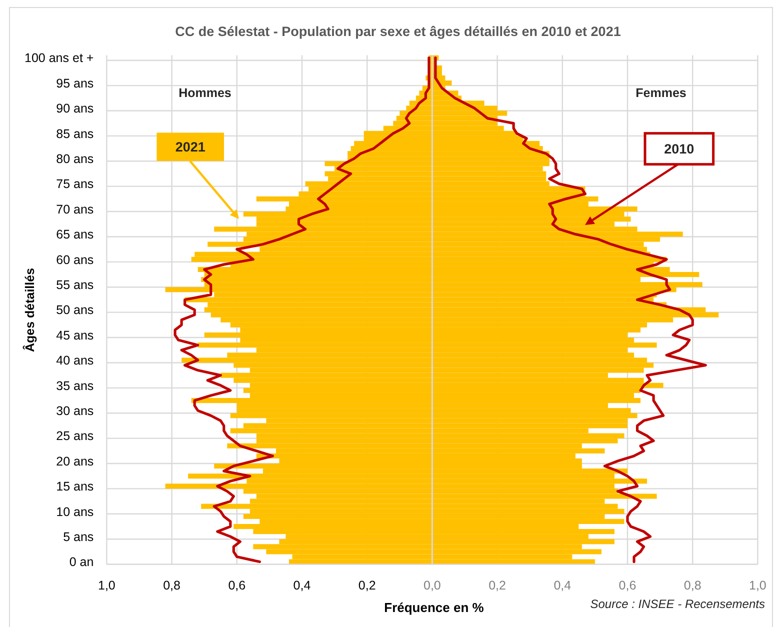 The image size is (775, 627). Describe the element at coordinates (434, 607) in the screenshot. I see `x-axis-title: Fréquence en %` at that location.